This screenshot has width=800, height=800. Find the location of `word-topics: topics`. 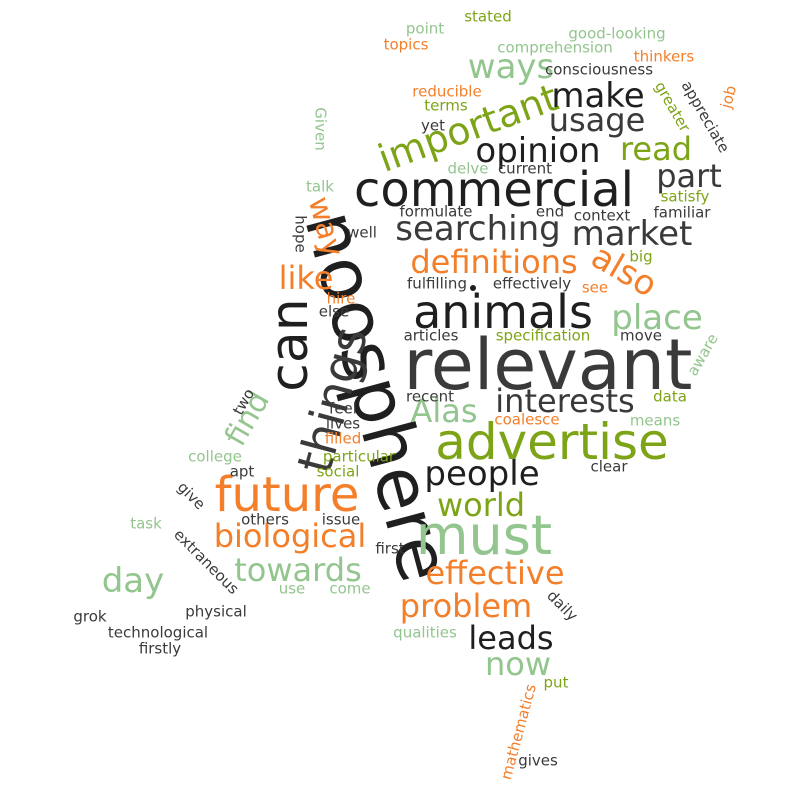

word-topics: topics is located at coordinates (406, 44).